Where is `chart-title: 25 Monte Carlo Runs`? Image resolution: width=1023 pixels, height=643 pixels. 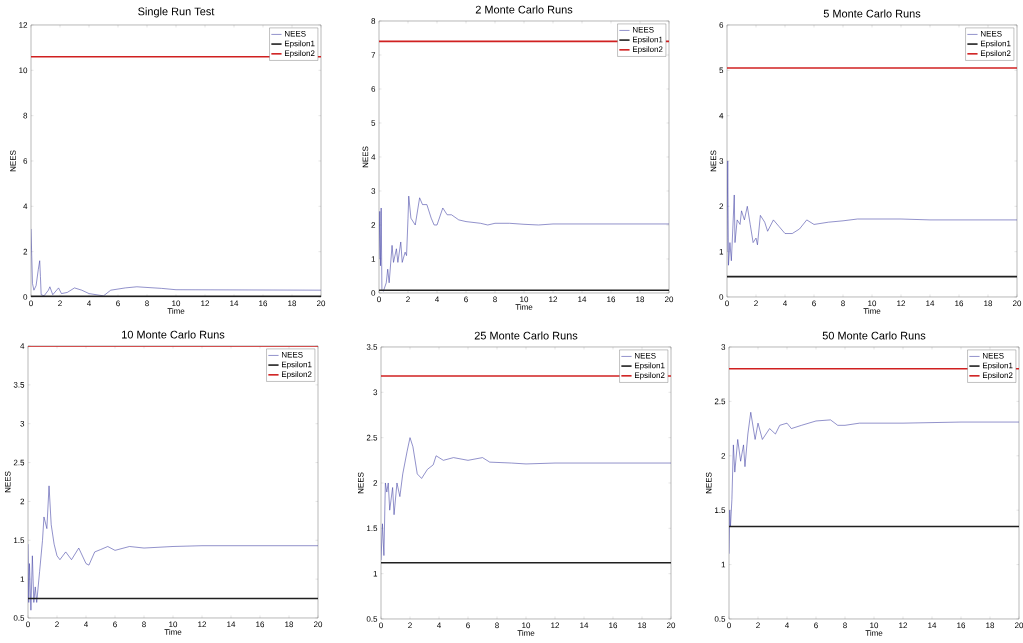 chart-title: 25 Monte Carlo Runs is located at coordinates (526, 335).